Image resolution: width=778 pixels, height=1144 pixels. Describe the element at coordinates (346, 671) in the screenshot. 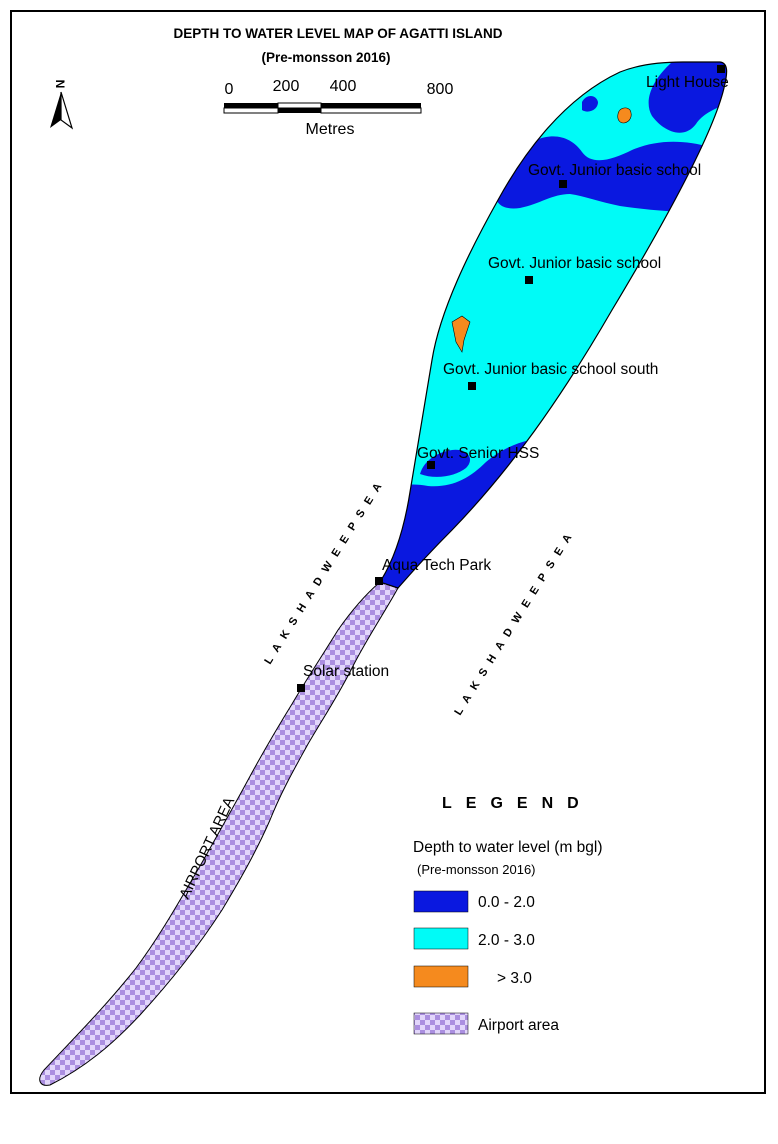

I see `svg-text: Solar station` at that location.